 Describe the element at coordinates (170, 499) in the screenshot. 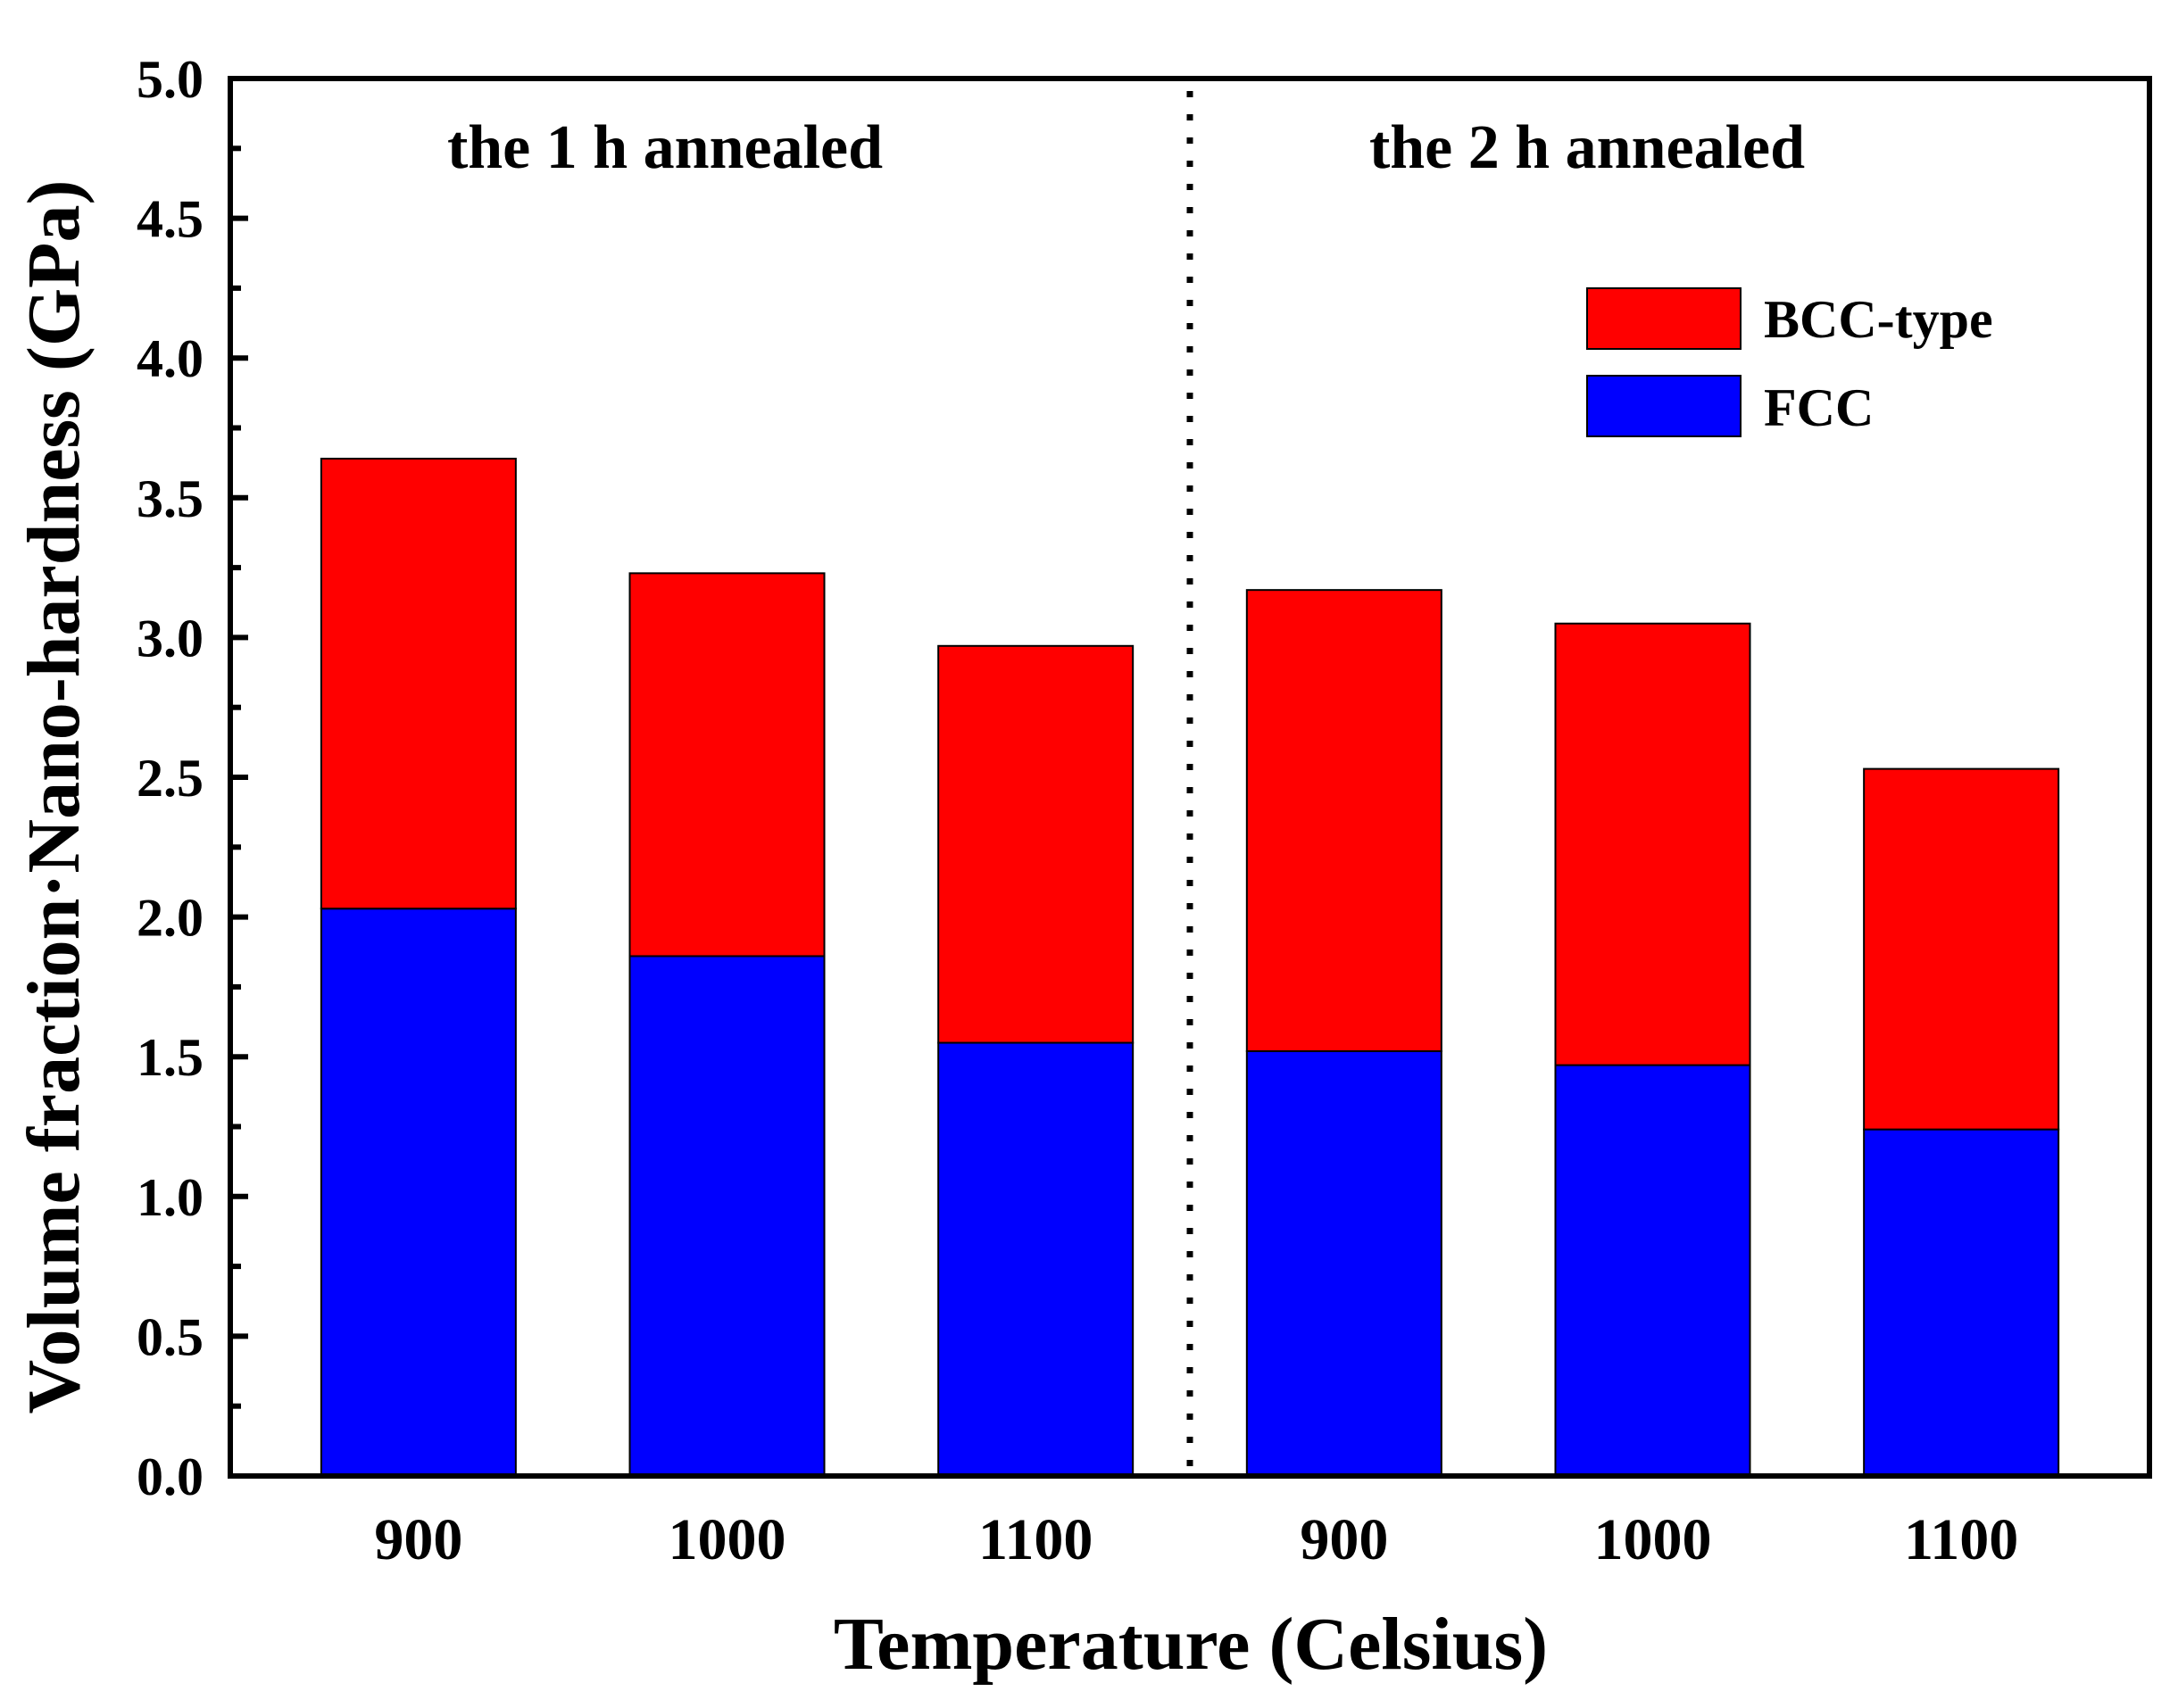

I see `y-tick-label: 3.5` at that location.